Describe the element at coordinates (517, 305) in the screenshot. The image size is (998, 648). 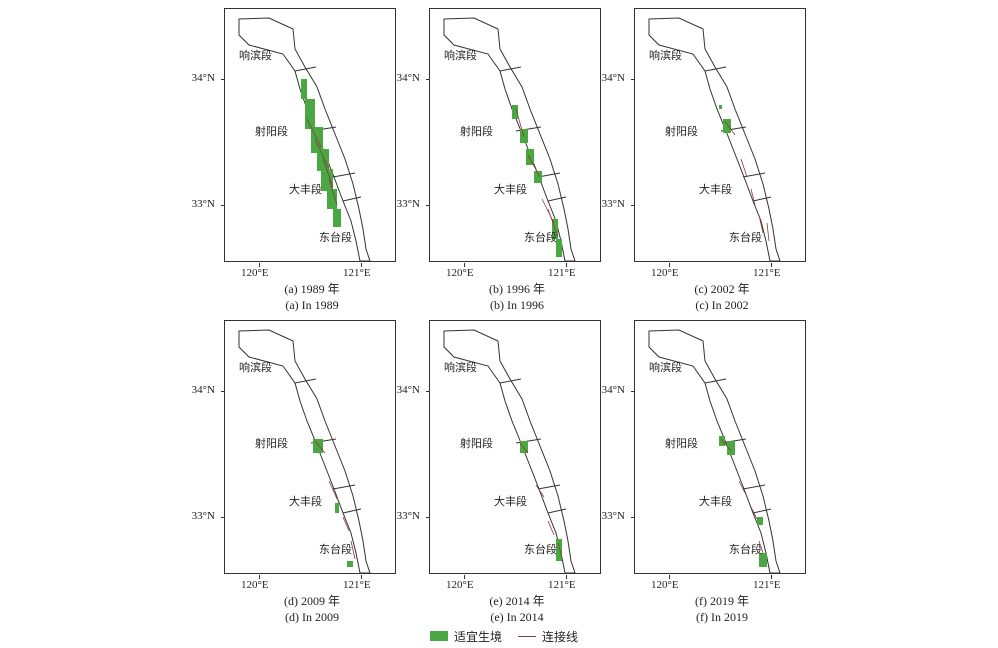
I see `panel-caption-en: (b) In 1996` at that location.